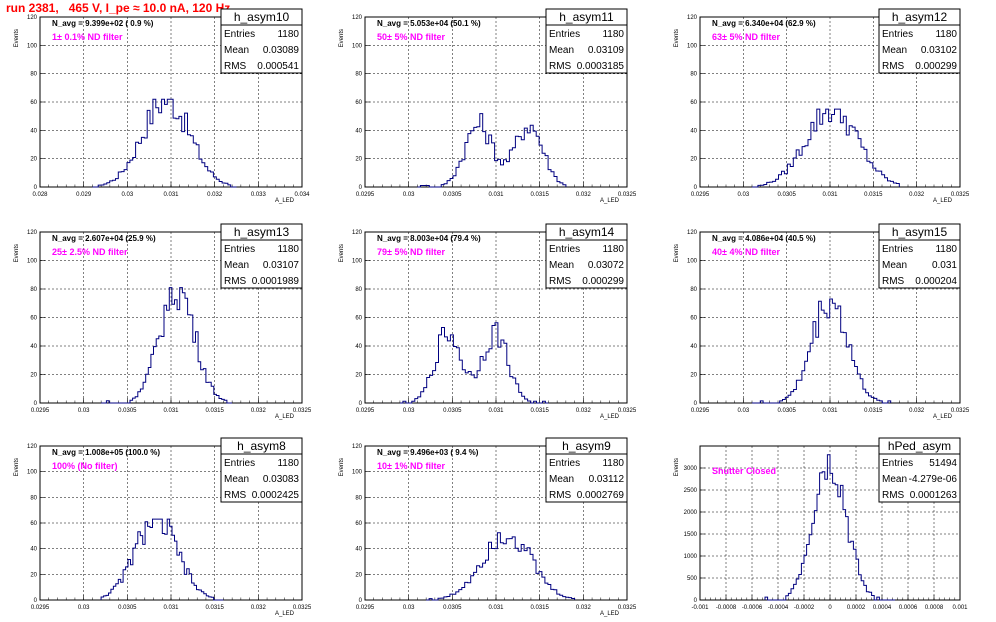  I want to click on h8-xtick-label: -0.0004, so click(778, 608).